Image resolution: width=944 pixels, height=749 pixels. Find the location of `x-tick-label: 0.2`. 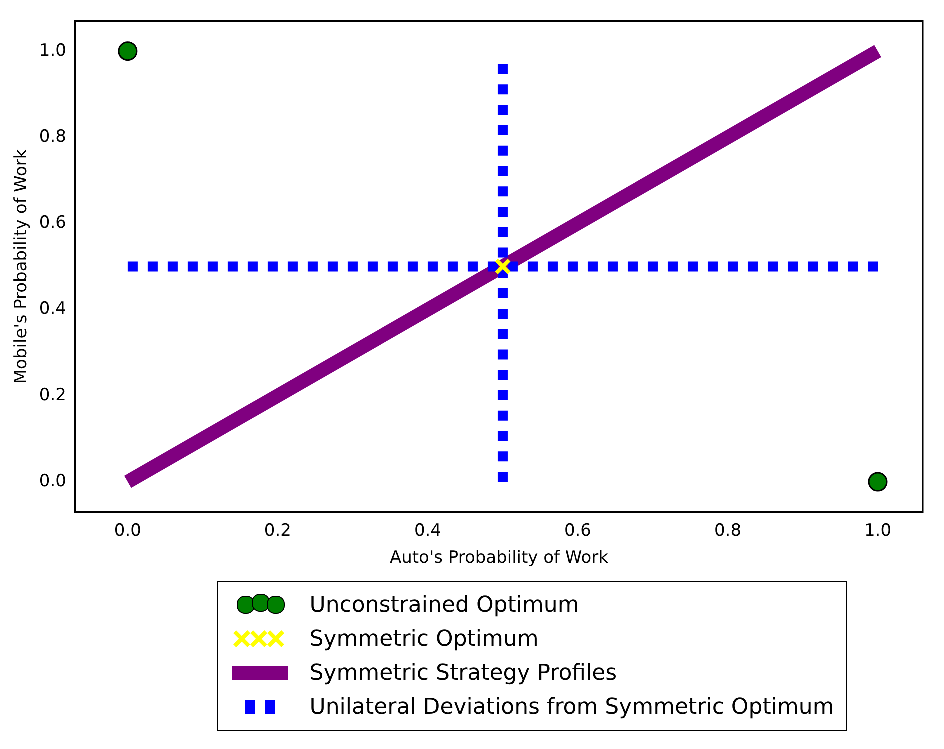

x-tick-label: 0.2 is located at coordinates (278, 530).